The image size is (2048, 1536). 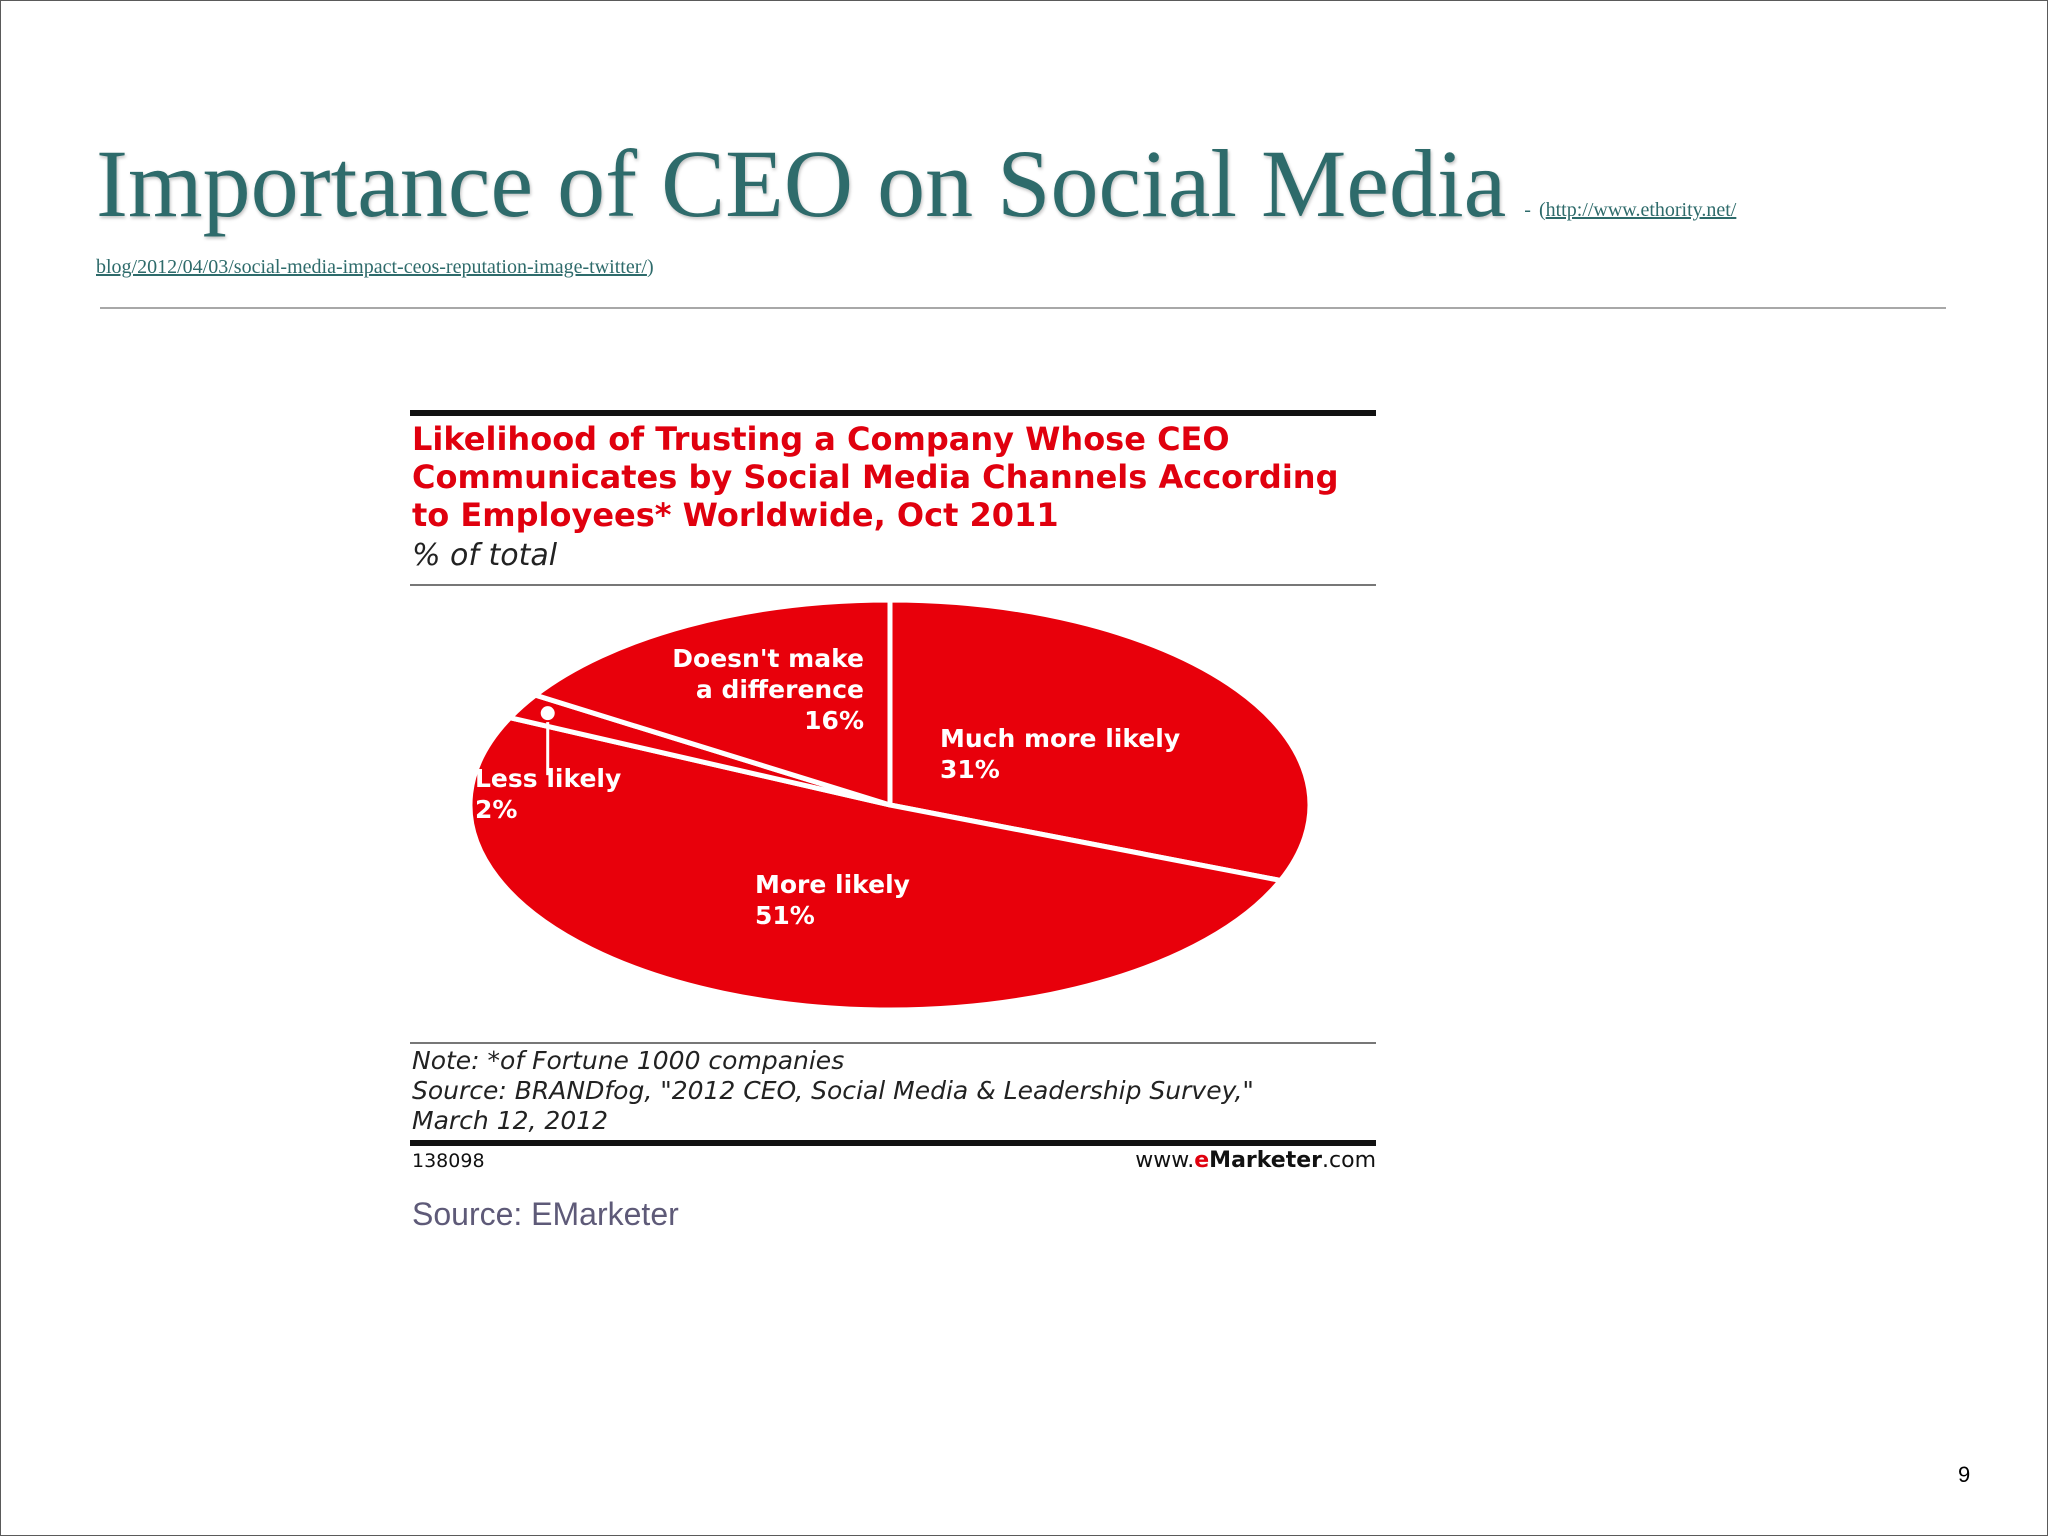 I want to click on brand-name: Marketer, so click(x=1266, y=1160).